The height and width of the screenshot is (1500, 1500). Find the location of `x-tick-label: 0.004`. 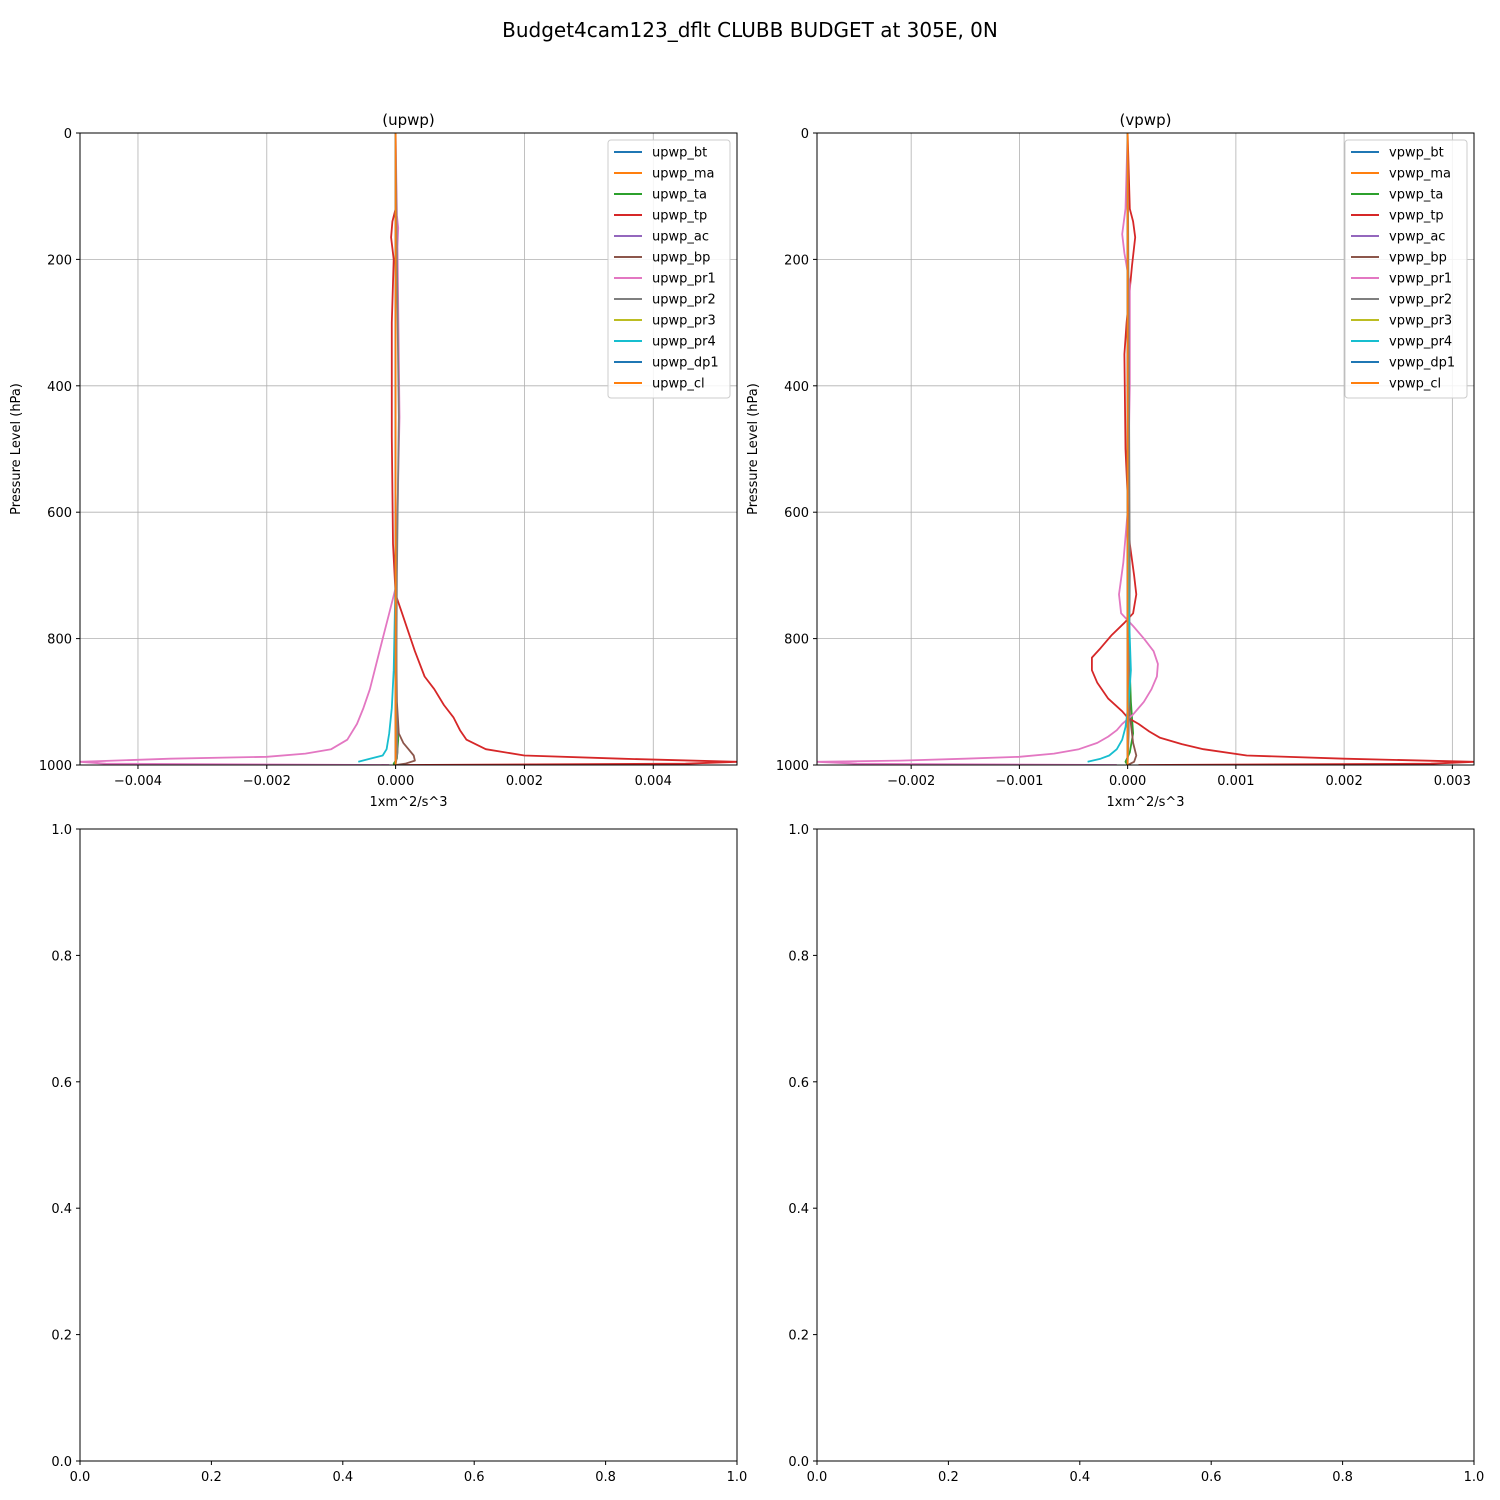

x-tick-label: 0.004 is located at coordinates (653, 781).